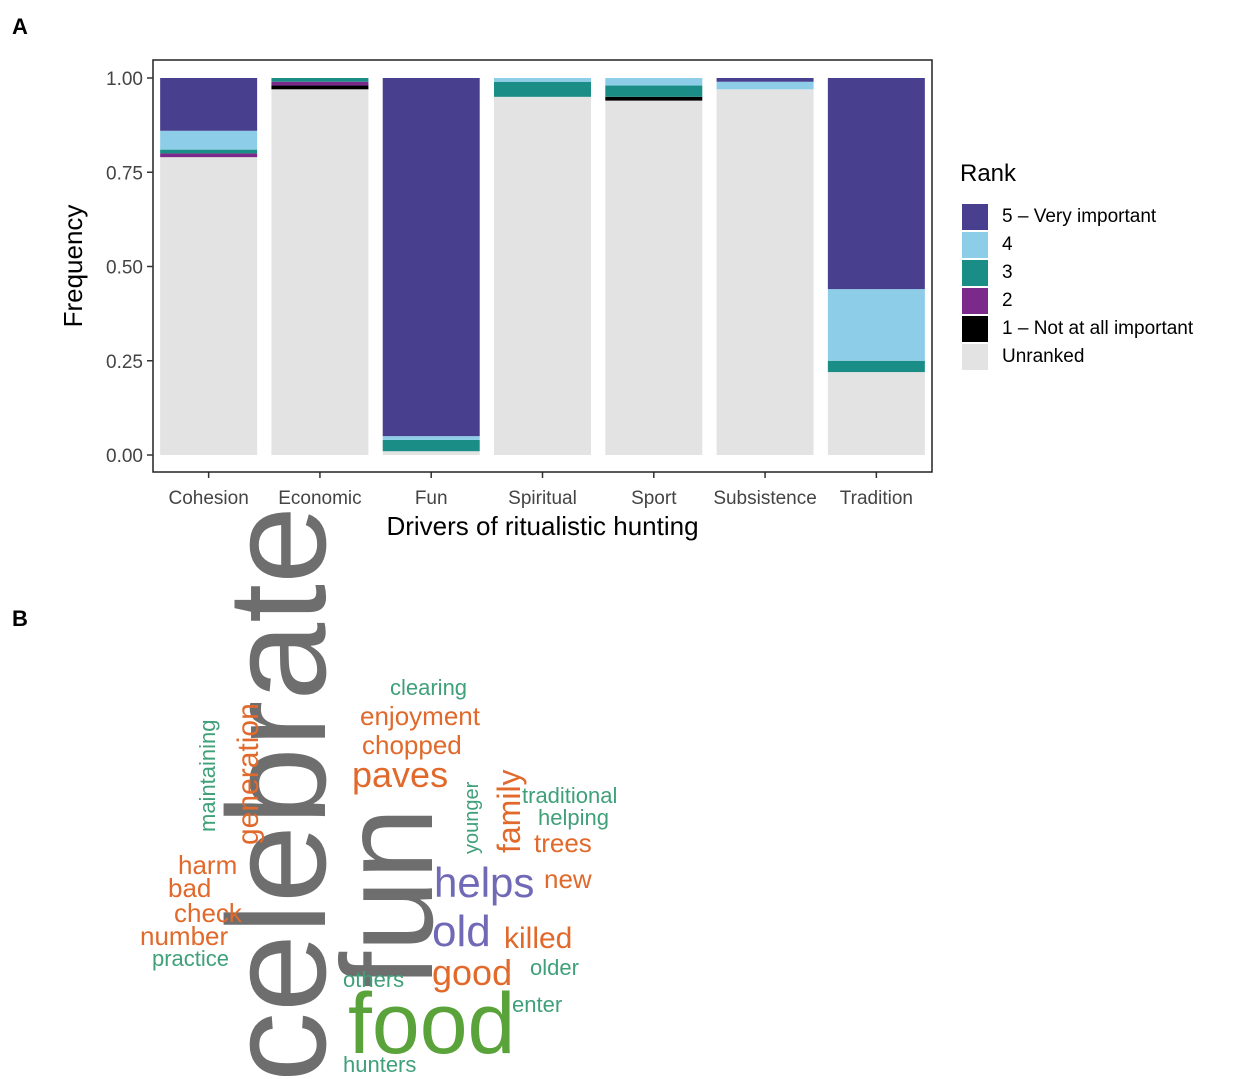 This screenshot has height=1079, width=1245. What do you see at coordinates (542, 526) in the screenshot?
I see `x-axis-title: Drivers of ritualistic hunting` at bounding box center [542, 526].